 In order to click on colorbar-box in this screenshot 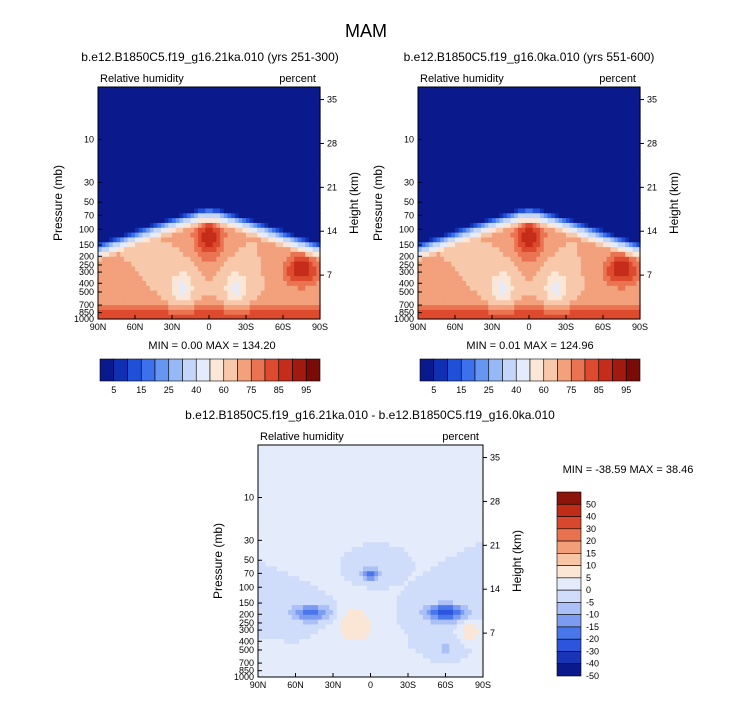, I will do `click(148, 370)`.